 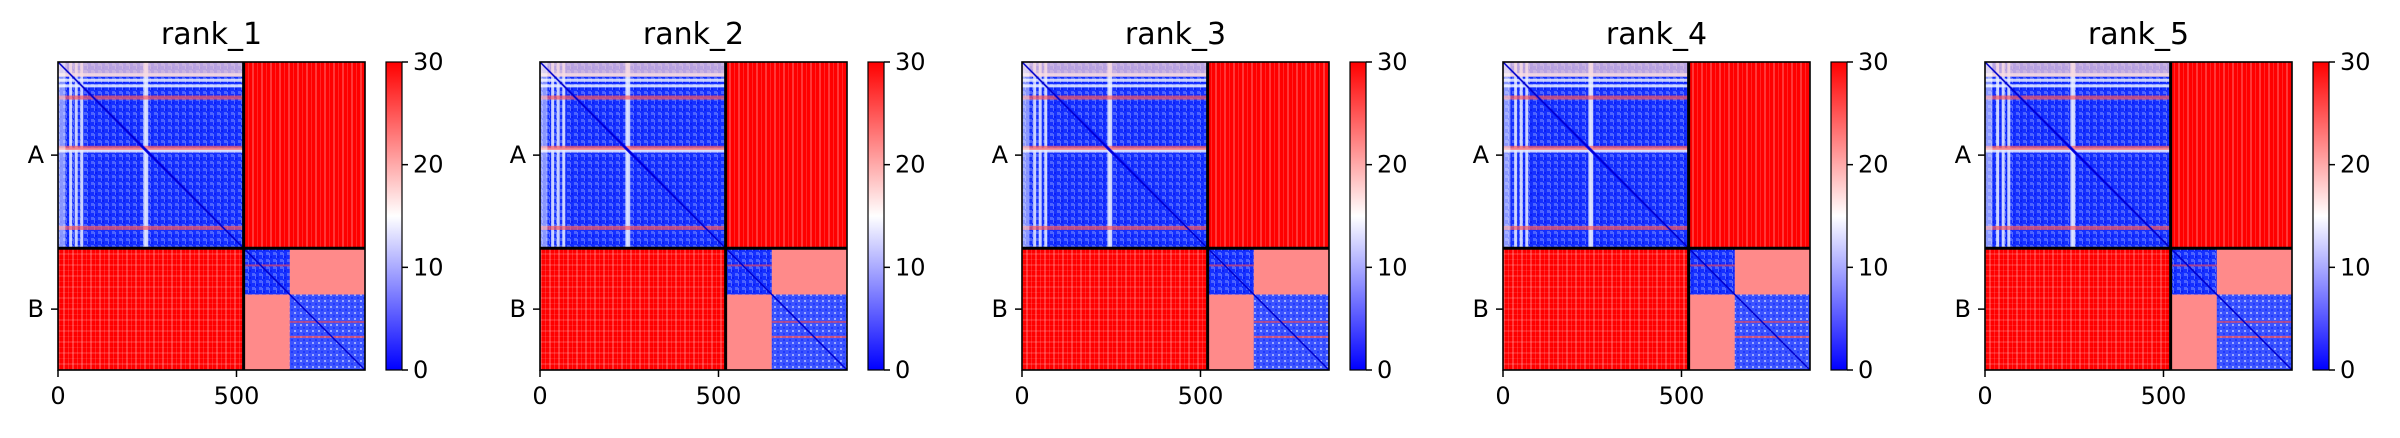 I want to click on block-b-a-rows, so click(x=633, y=309).